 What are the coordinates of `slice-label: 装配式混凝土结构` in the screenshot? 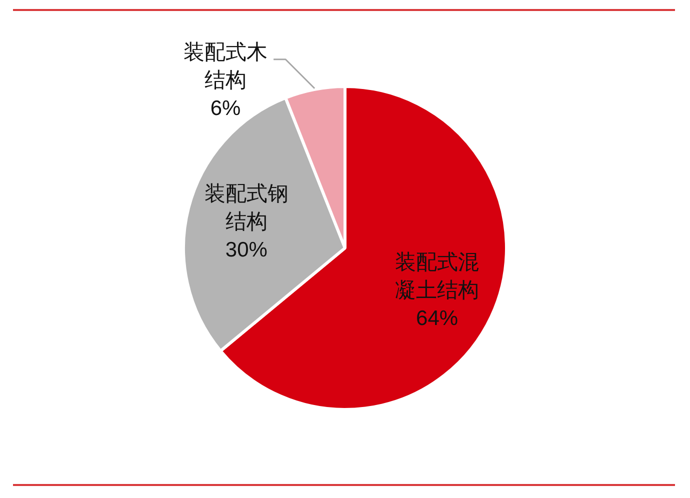 It's located at (437, 276).